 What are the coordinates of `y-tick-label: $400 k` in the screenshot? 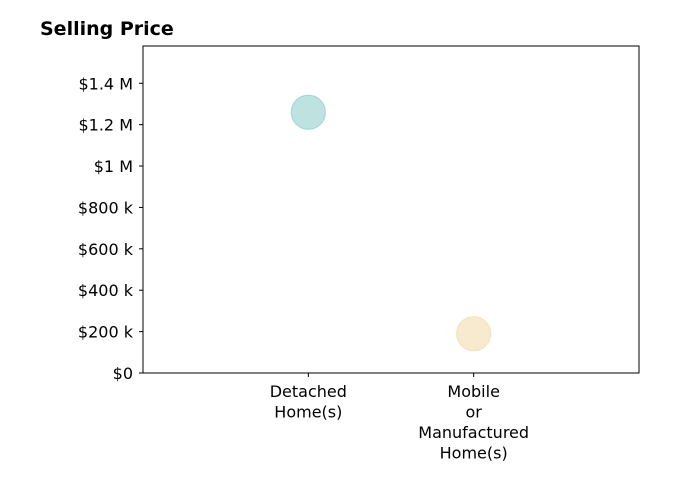 It's located at (106, 290).